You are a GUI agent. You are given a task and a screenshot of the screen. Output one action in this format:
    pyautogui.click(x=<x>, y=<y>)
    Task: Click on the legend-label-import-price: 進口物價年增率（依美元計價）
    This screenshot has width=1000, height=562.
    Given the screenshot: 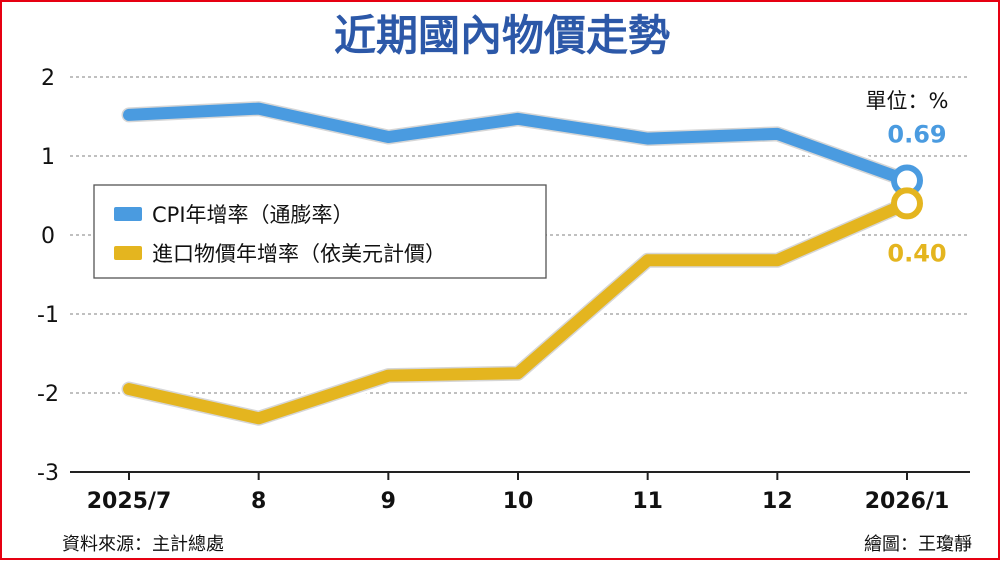 What is the action you would take?
    pyautogui.click(x=299, y=254)
    